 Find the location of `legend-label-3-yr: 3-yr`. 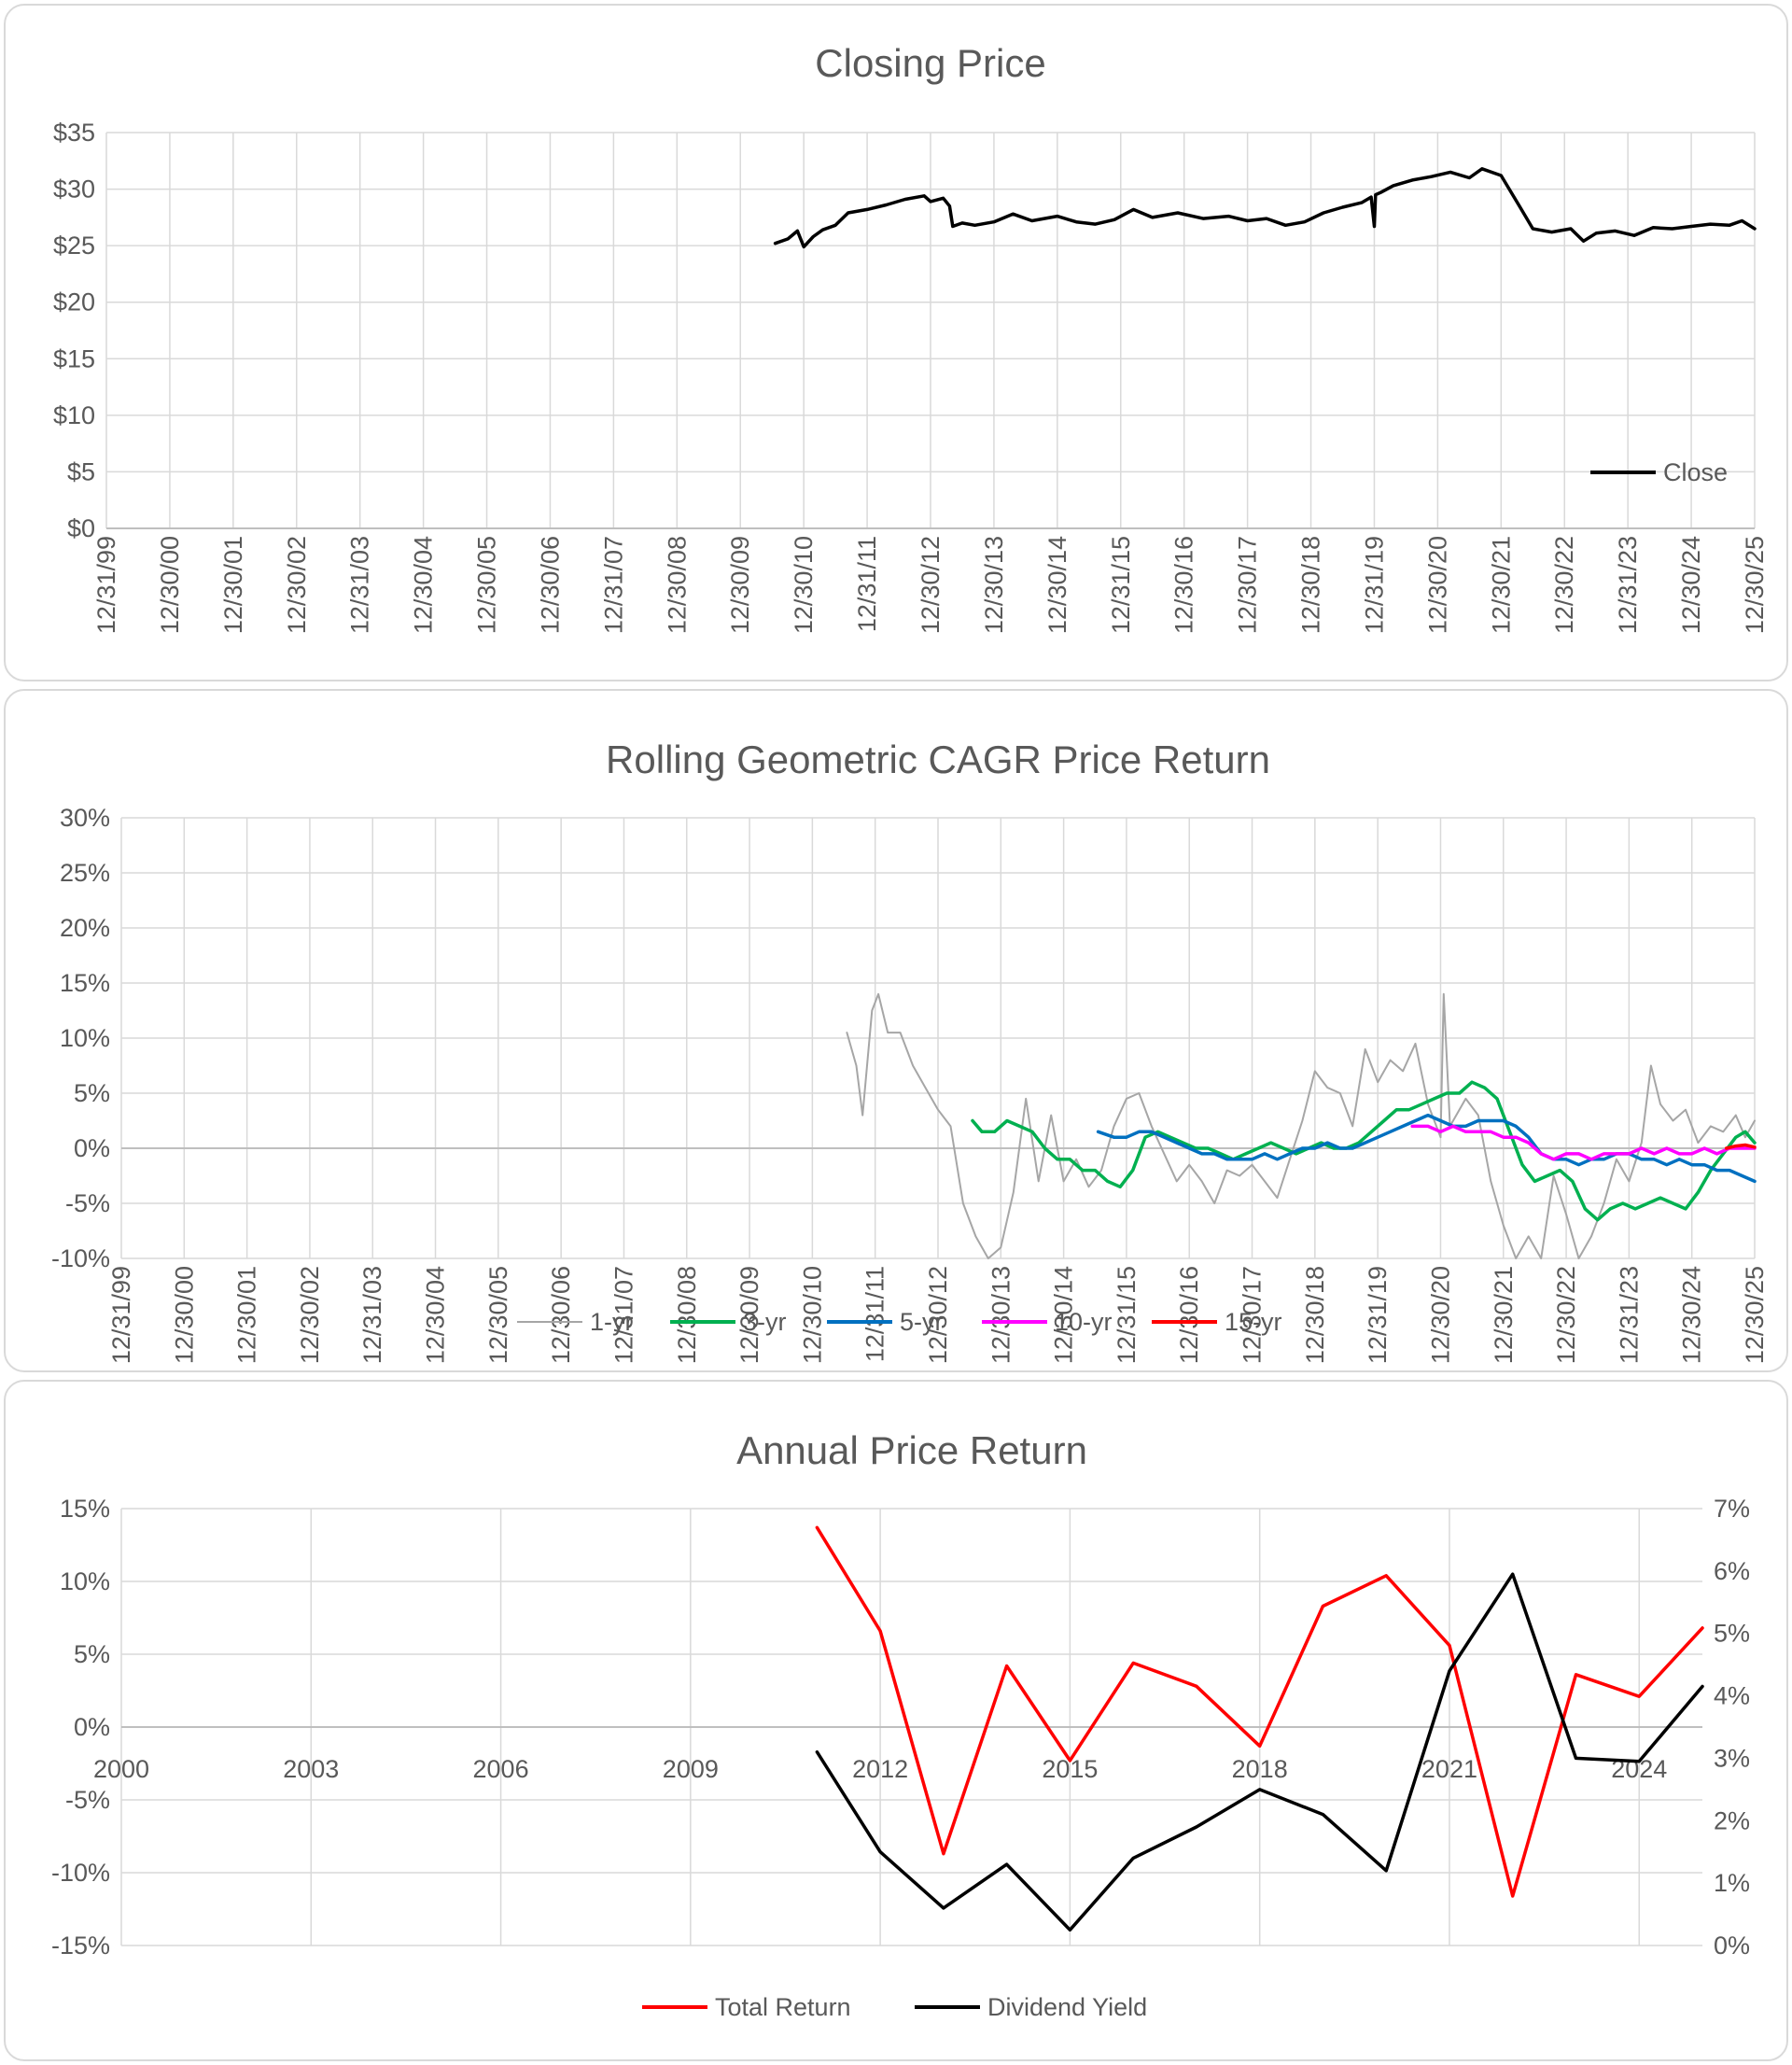

legend-label-3-yr: 3-yr is located at coordinates (765, 1322).